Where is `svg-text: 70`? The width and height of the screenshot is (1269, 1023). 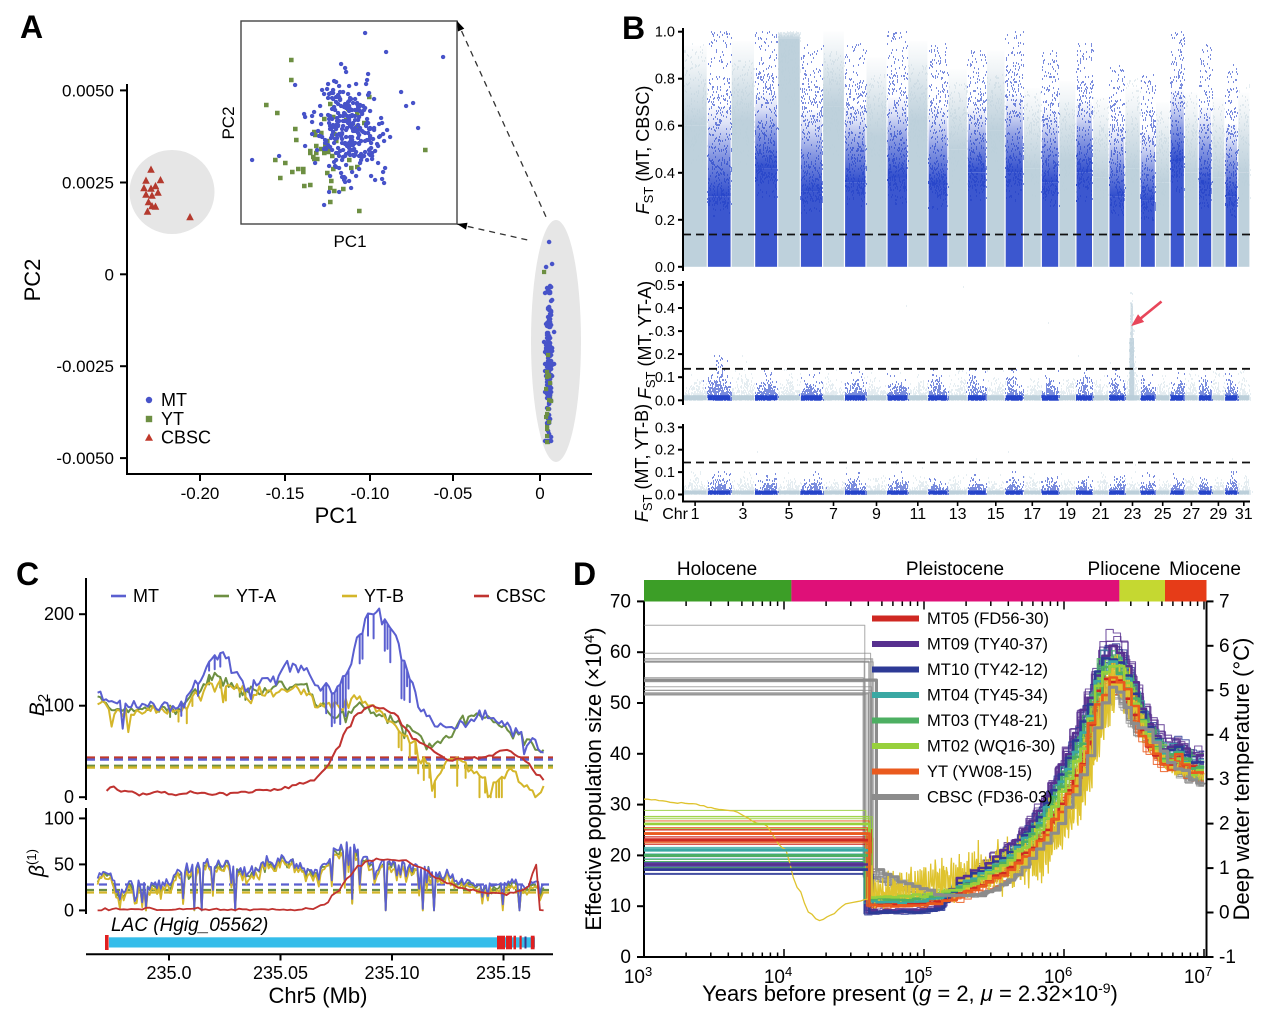
svg-text: 70 is located at coordinates (620, 601).